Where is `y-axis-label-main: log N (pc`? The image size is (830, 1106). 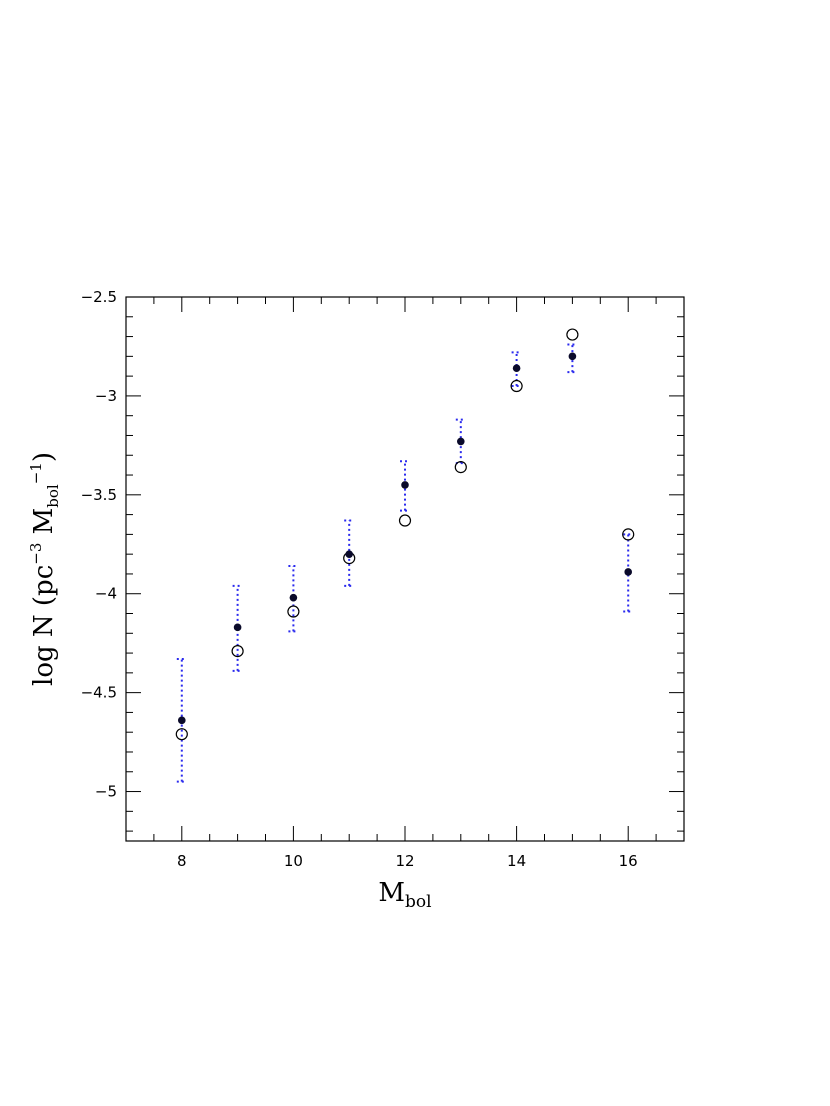 y-axis-label-main: log N (pc is located at coordinates (44, 625).